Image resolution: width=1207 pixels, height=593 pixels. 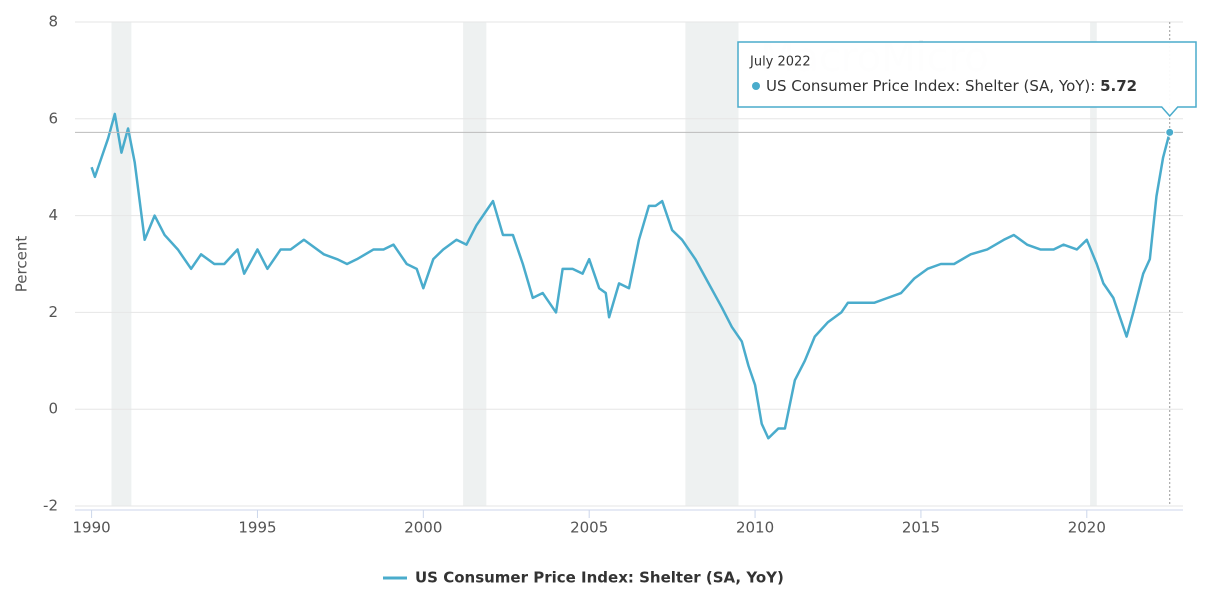 I want to click on tooltip-sep: :, so click(x=1095, y=86).